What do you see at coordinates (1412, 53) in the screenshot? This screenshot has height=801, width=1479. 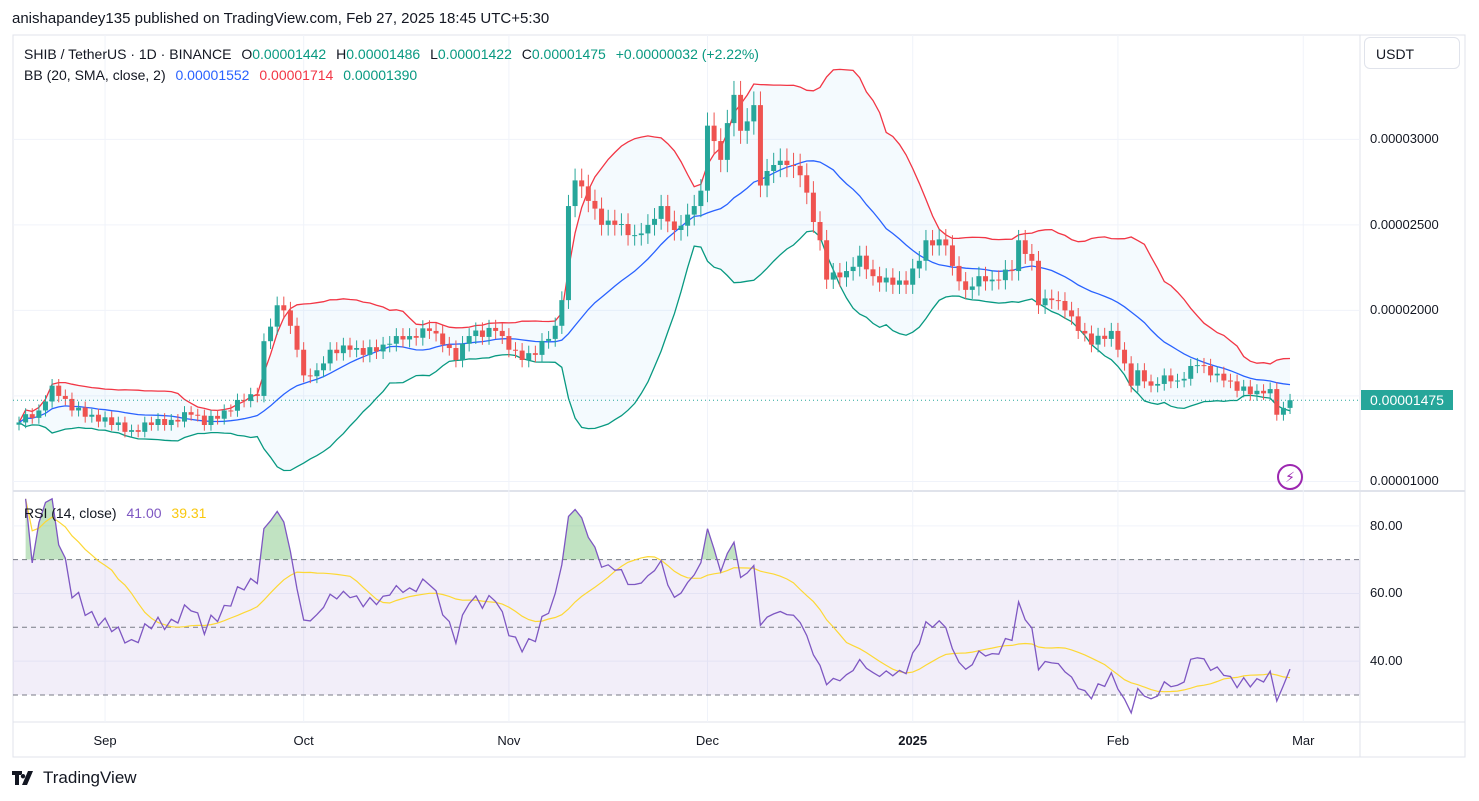 I see `currency-button: USDT` at bounding box center [1412, 53].